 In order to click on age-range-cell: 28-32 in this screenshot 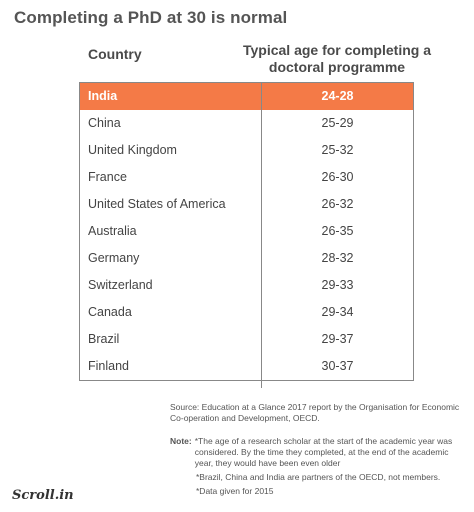, I will do `click(337, 258)`.